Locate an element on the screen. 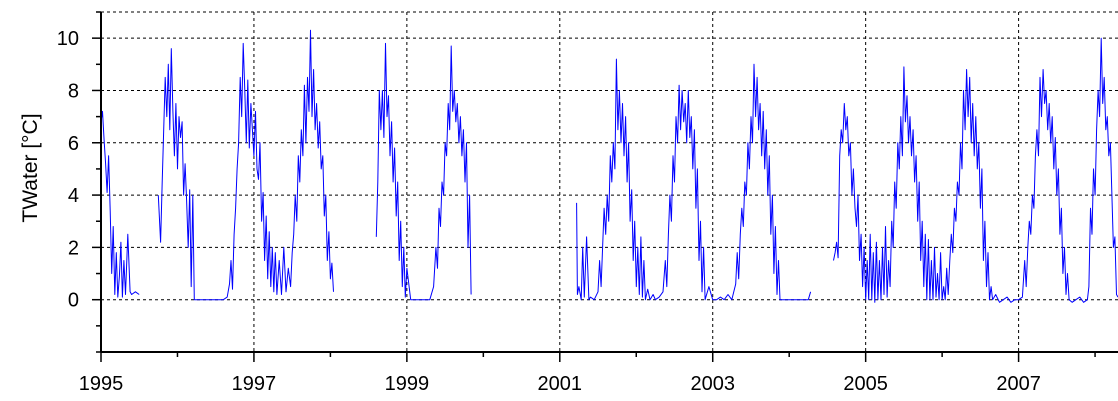  y-tick-label: 8 is located at coordinates (73, 91).